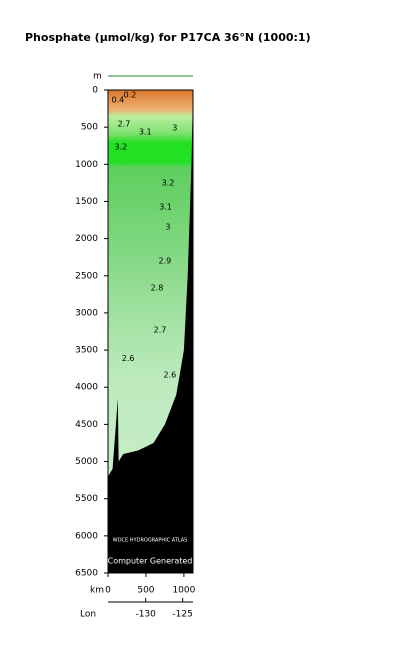 Image resolution: width=400 pixels, height=654 pixels. What do you see at coordinates (86, 202) in the screenshot?
I see `y-tick-label: 1500` at bounding box center [86, 202].